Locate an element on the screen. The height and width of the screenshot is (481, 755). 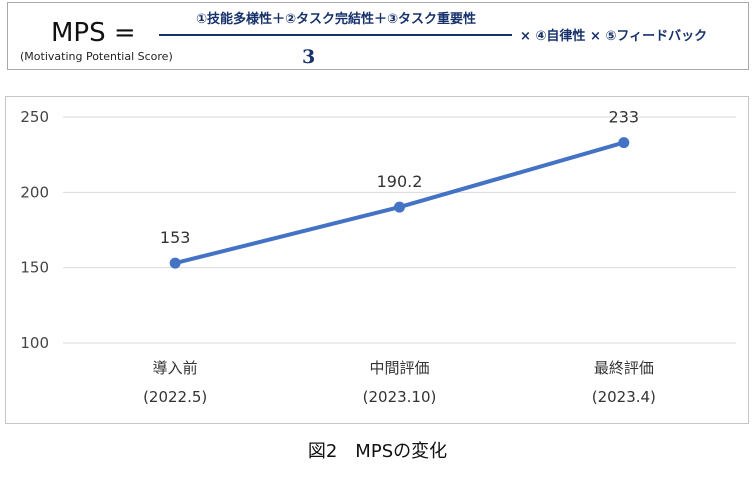
mps-formula-numerator: ①技能多様性＋②タスク完結性＋③タスク重要性 is located at coordinates (336, 19).